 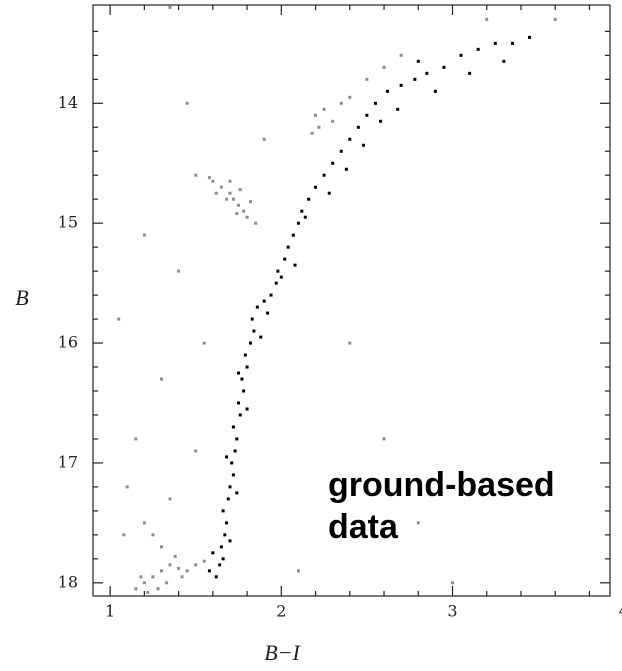 What do you see at coordinates (363, 527) in the screenshot?
I see `annotation: data` at bounding box center [363, 527].